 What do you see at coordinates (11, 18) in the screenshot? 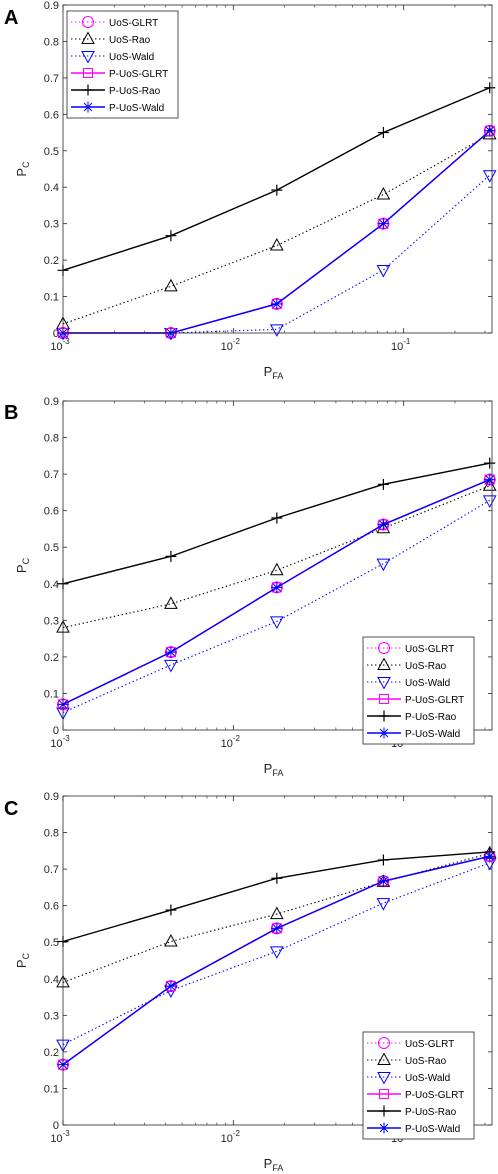
I see `panel-label: A` at bounding box center [11, 18].